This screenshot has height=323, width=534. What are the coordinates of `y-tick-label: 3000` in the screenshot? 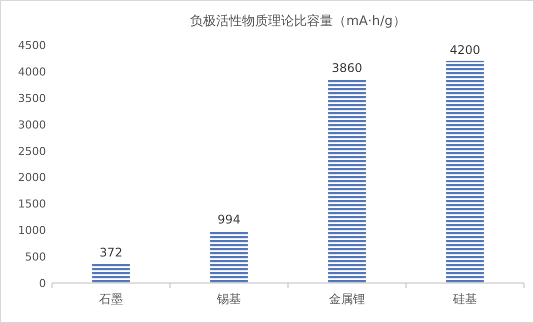 It's located at (32, 125).